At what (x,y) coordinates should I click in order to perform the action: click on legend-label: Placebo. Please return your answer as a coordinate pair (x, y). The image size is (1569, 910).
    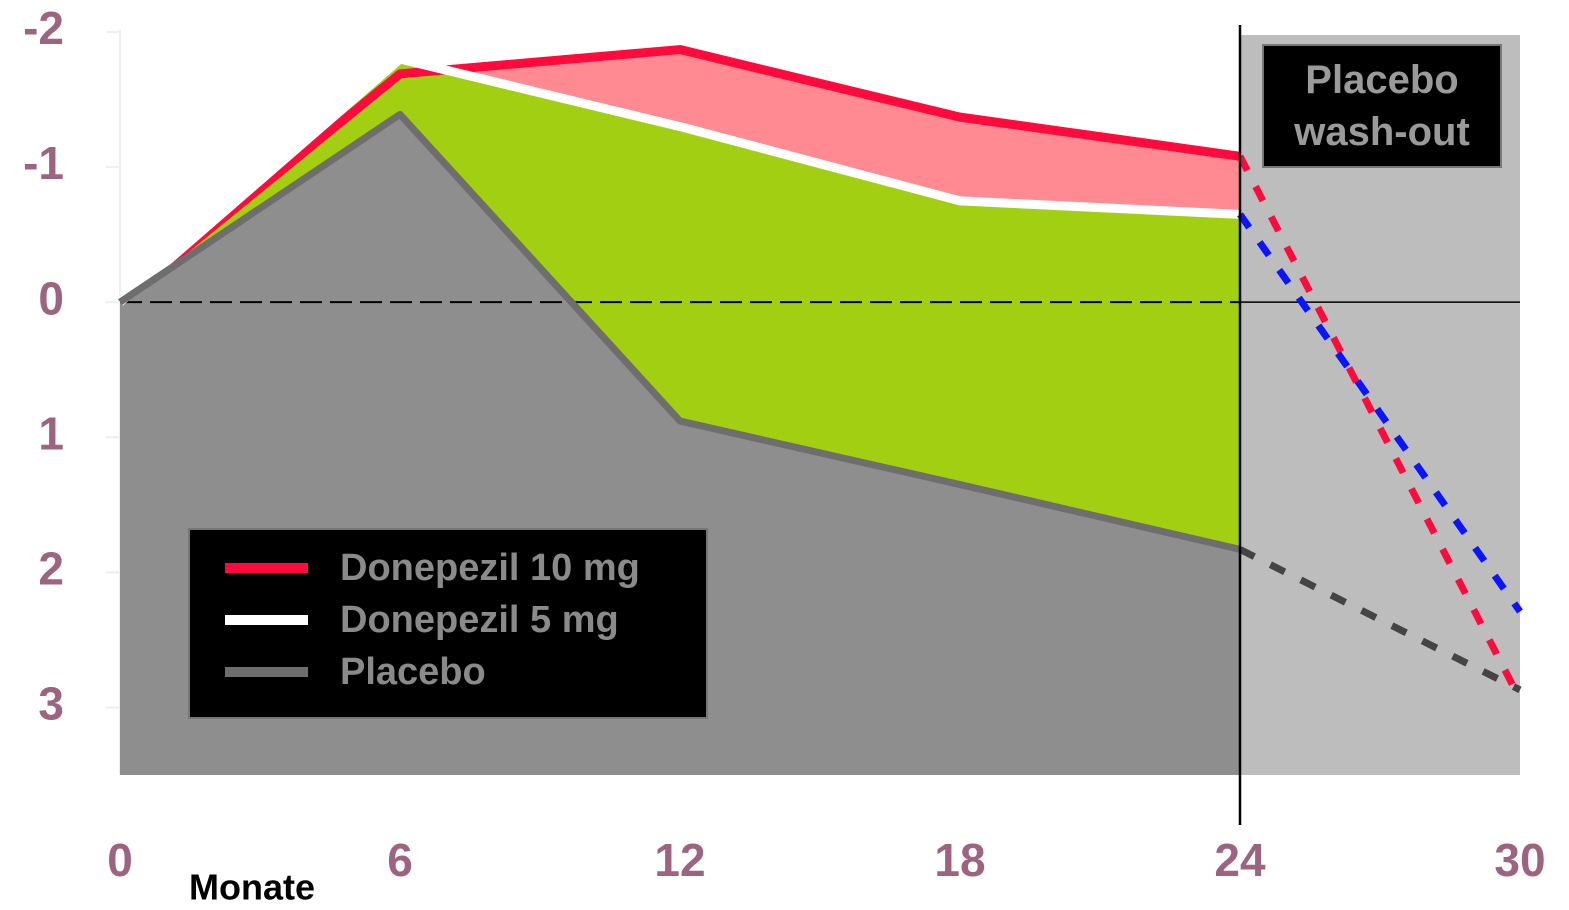
    Looking at the image, I should click on (413, 672).